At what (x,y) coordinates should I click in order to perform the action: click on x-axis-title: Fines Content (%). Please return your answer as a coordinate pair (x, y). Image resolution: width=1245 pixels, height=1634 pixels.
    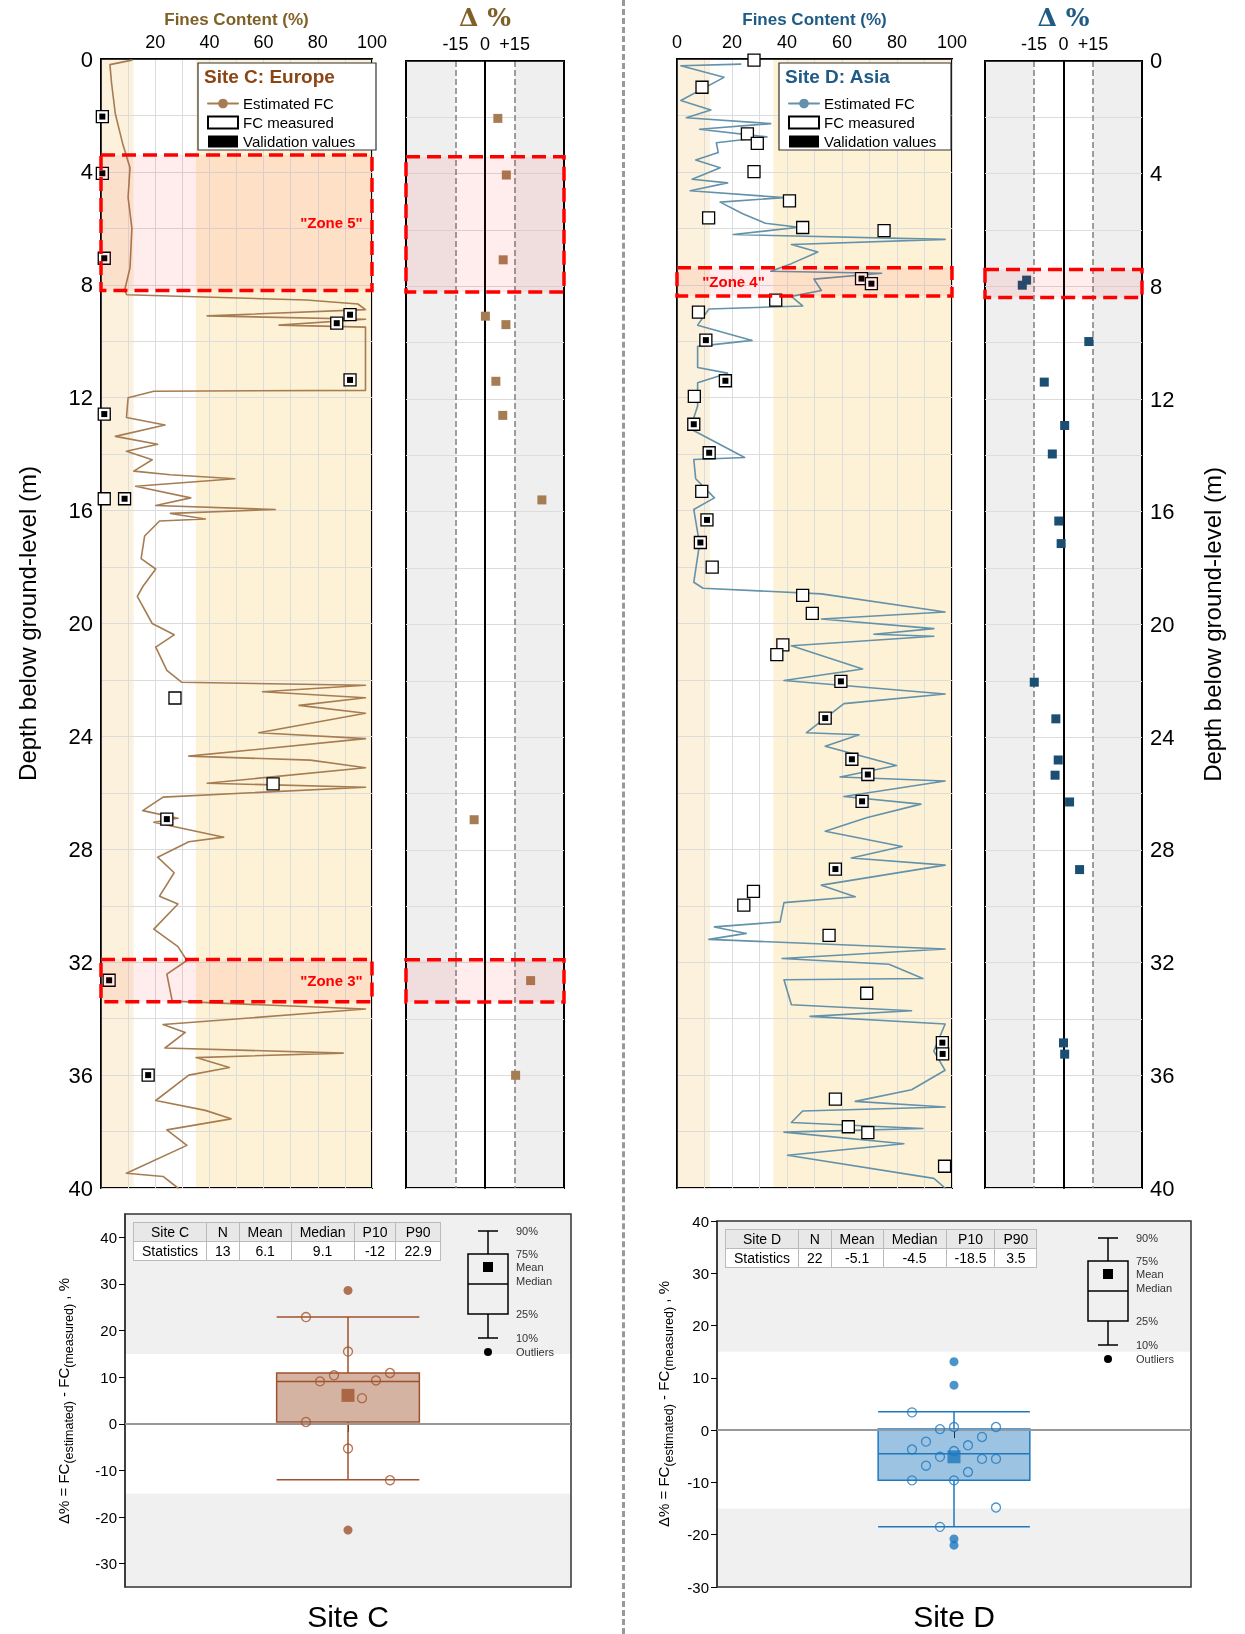
    Looking at the image, I should click on (236, 20).